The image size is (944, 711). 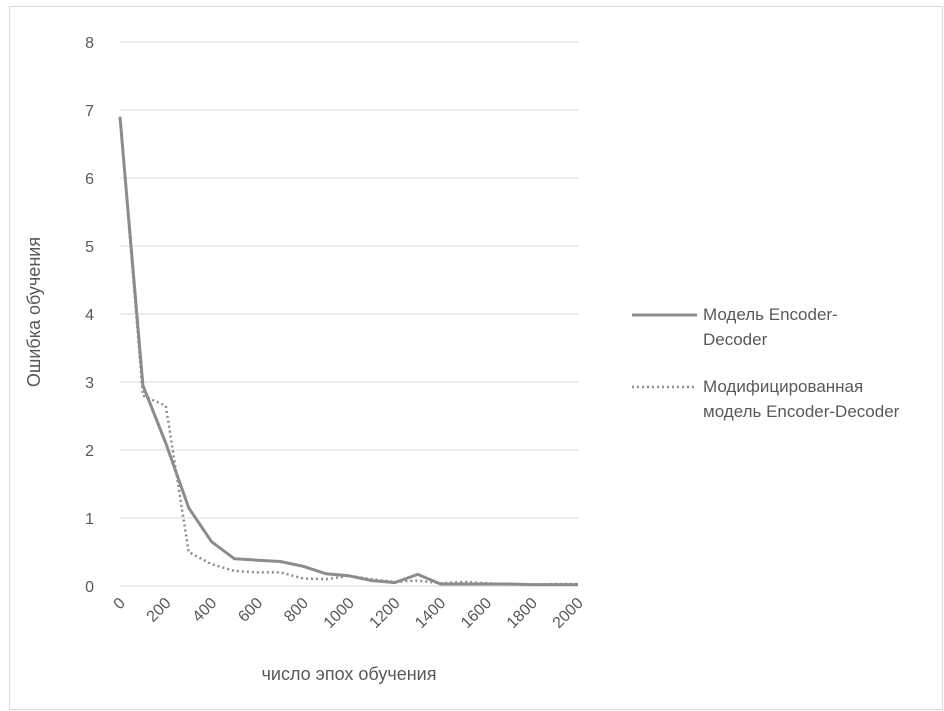 I want to click on x-tick-label: 1400, so click(x=430, y=613).